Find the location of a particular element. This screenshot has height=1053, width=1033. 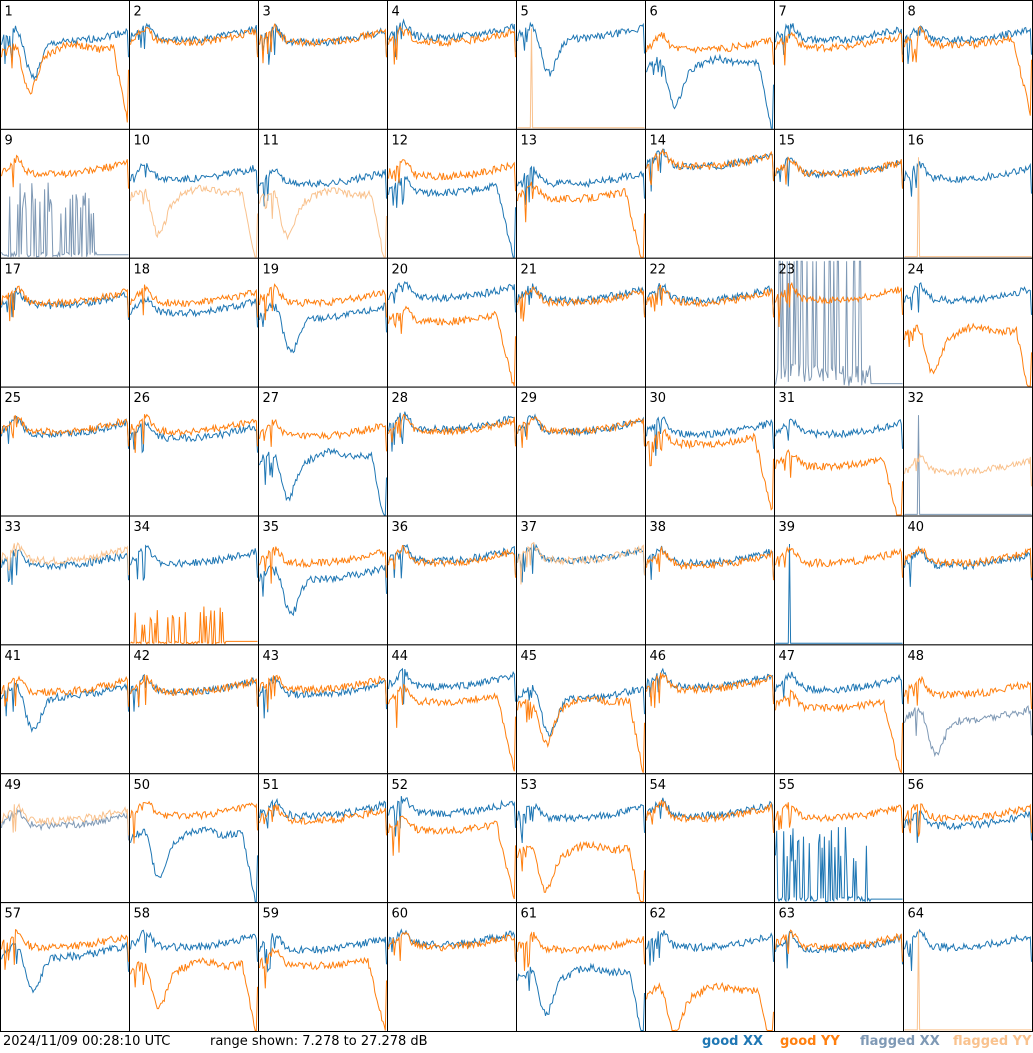

tile-panel: 18 is located at coordinates (194, 322).